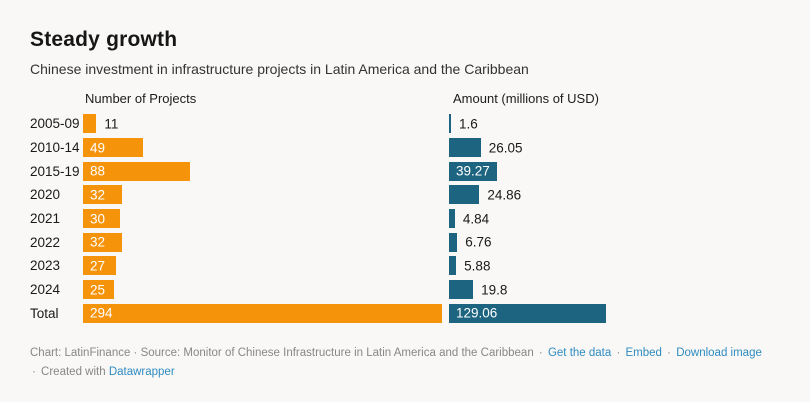  Describe the element at coordinates (73, 371) in the screenshot. I see `created-with-label: Created with` at that location.